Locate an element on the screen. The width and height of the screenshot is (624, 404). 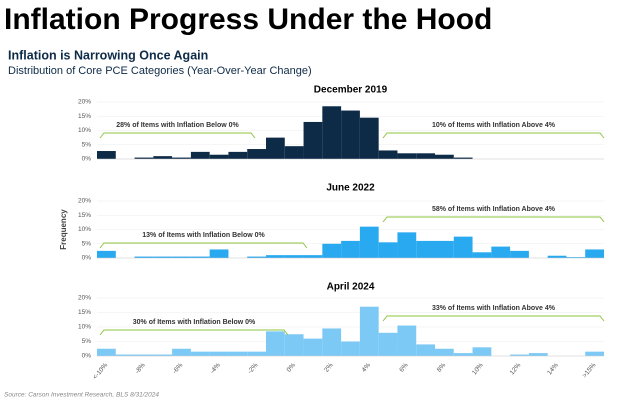
chart-title: April 2024 is located at coordinates (351, 287).